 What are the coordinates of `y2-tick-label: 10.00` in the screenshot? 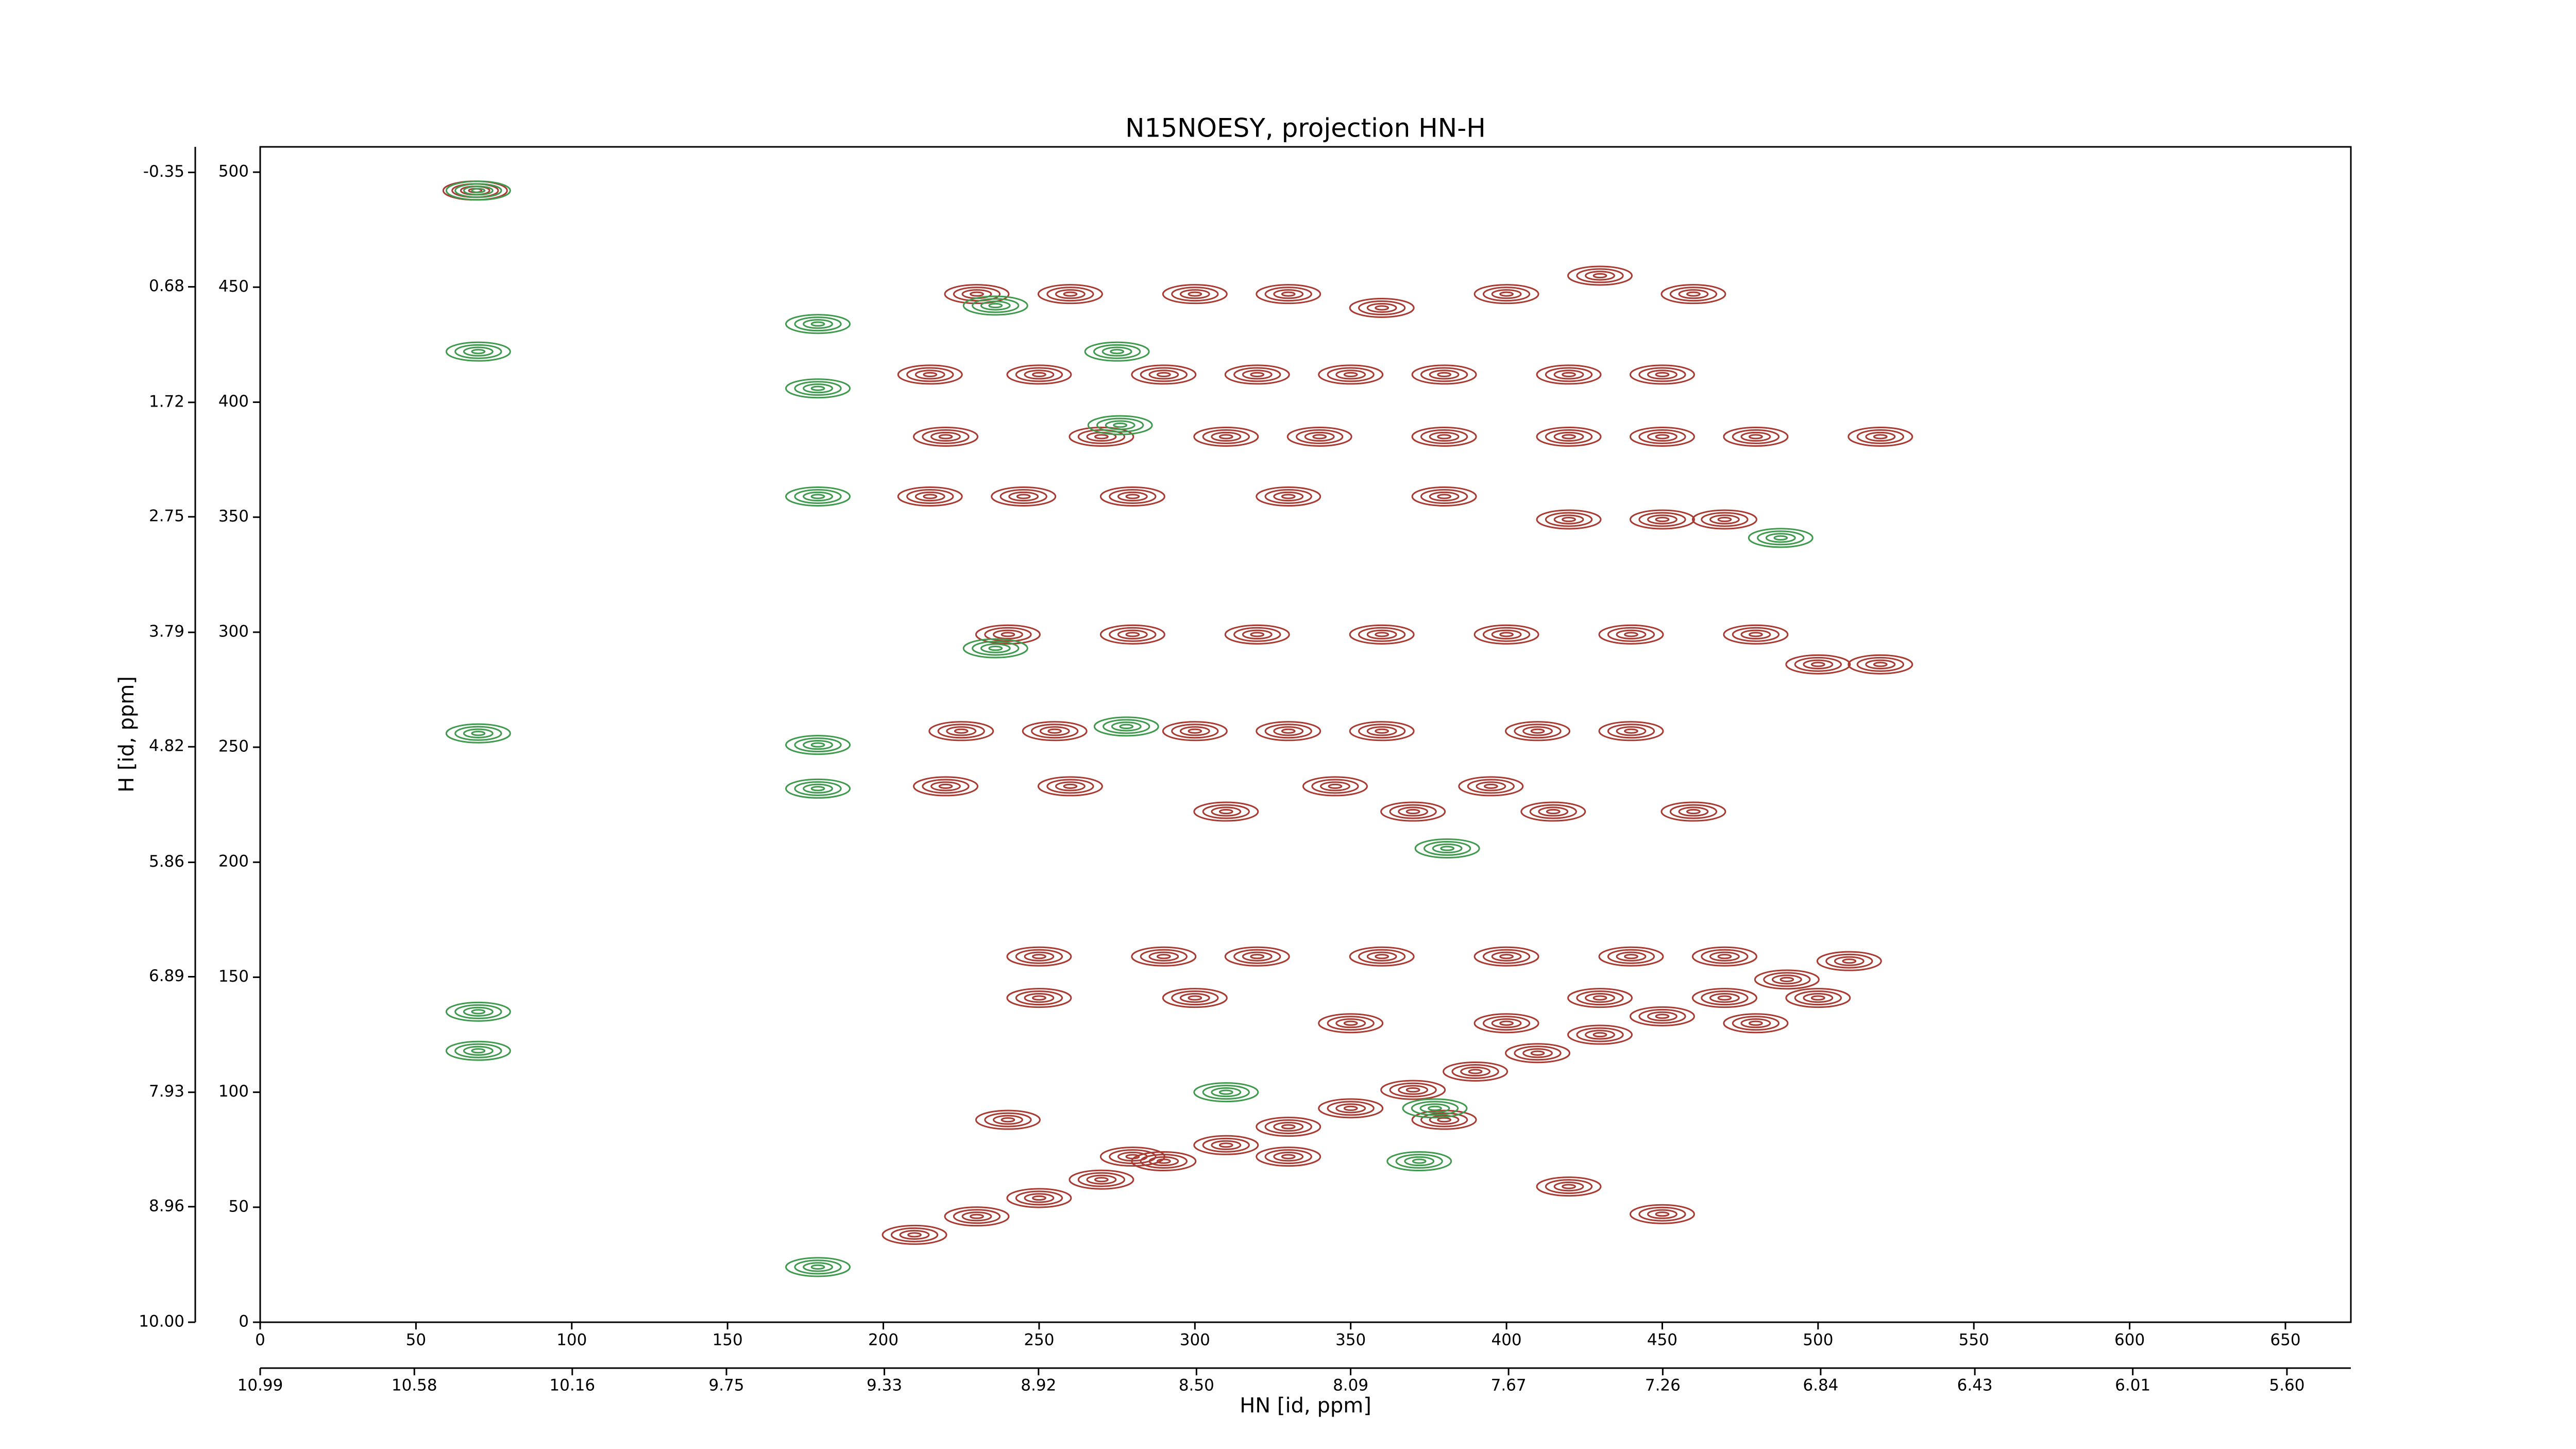 It's located at (161, 1321).